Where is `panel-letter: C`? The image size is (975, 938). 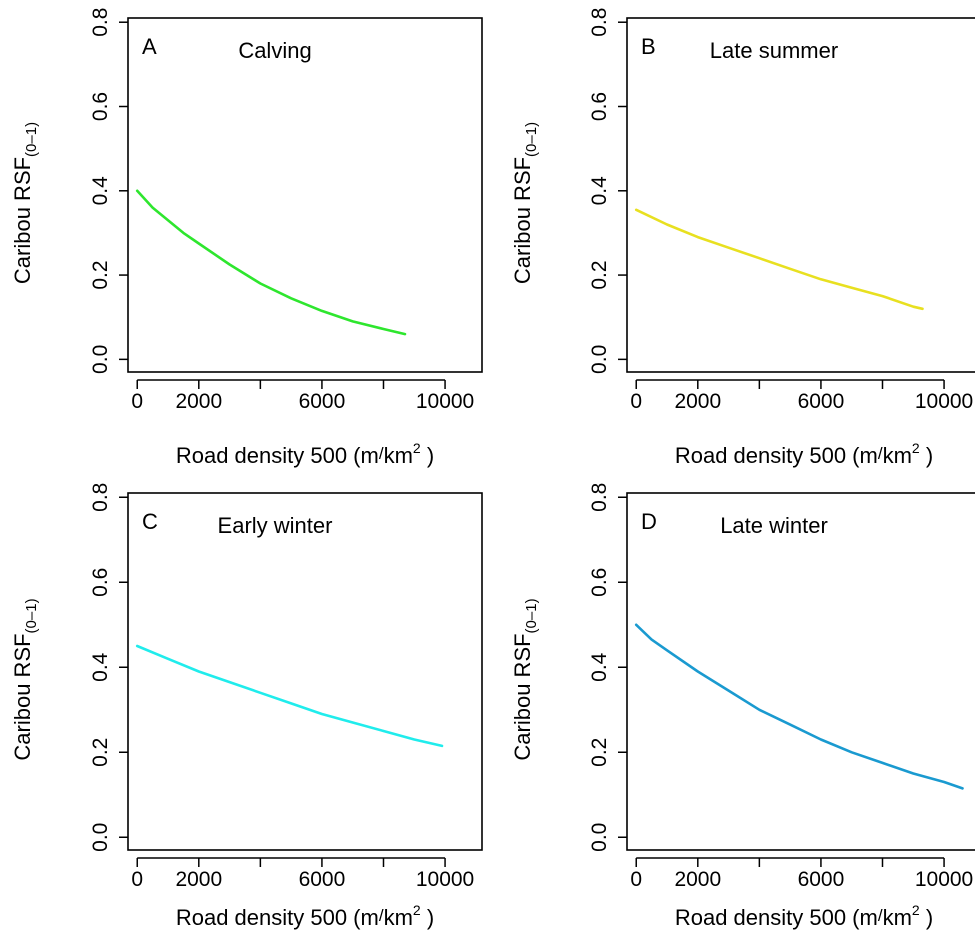 panel-letter: C is located at coordinates (150, 521).